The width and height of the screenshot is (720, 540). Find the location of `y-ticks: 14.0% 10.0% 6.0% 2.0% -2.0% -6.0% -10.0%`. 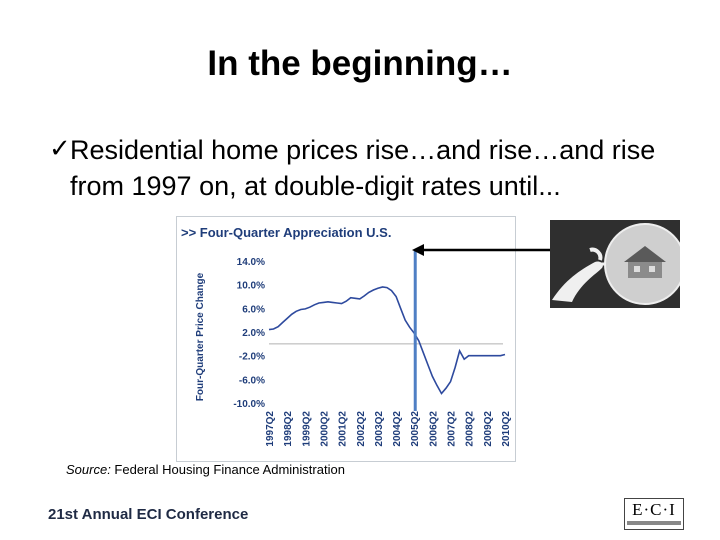

y-ticks: 14.0% 10.0% 6.0% 2.0% -2.0% -6.0% -10.0% is located at coordinates (249, 333).